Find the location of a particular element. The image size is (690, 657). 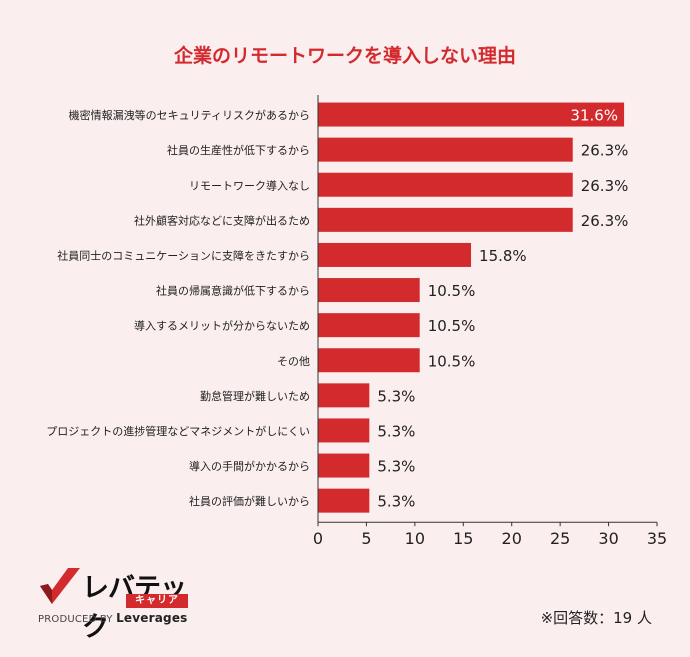

x-tick-label: 0 is located at coordinates (318, 538).